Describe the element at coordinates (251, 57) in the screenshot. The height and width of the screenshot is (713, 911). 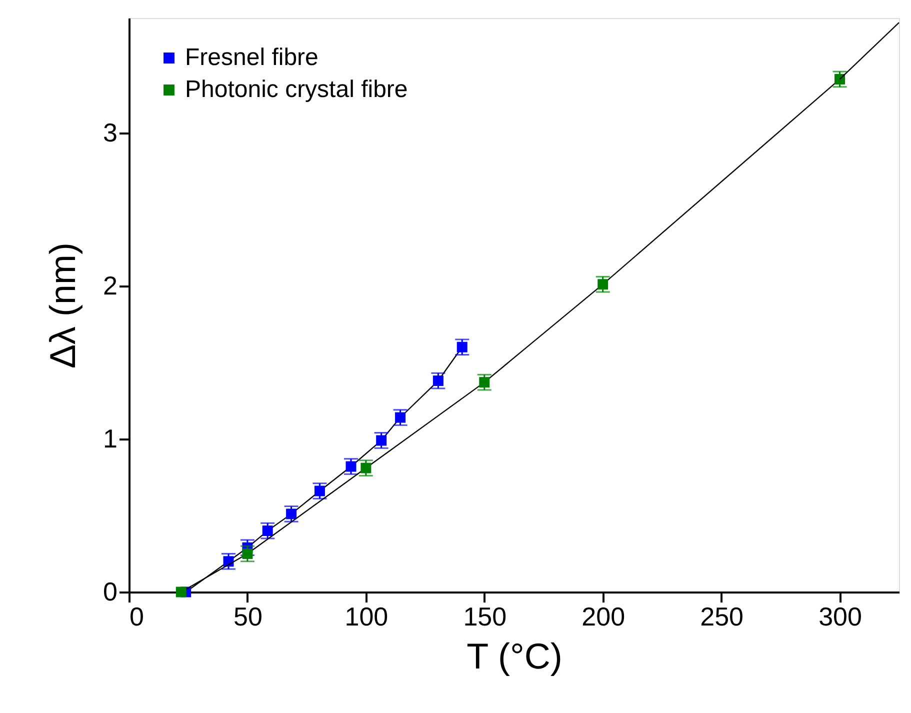
I see `legend-label: Fresnel fibre` at that location.